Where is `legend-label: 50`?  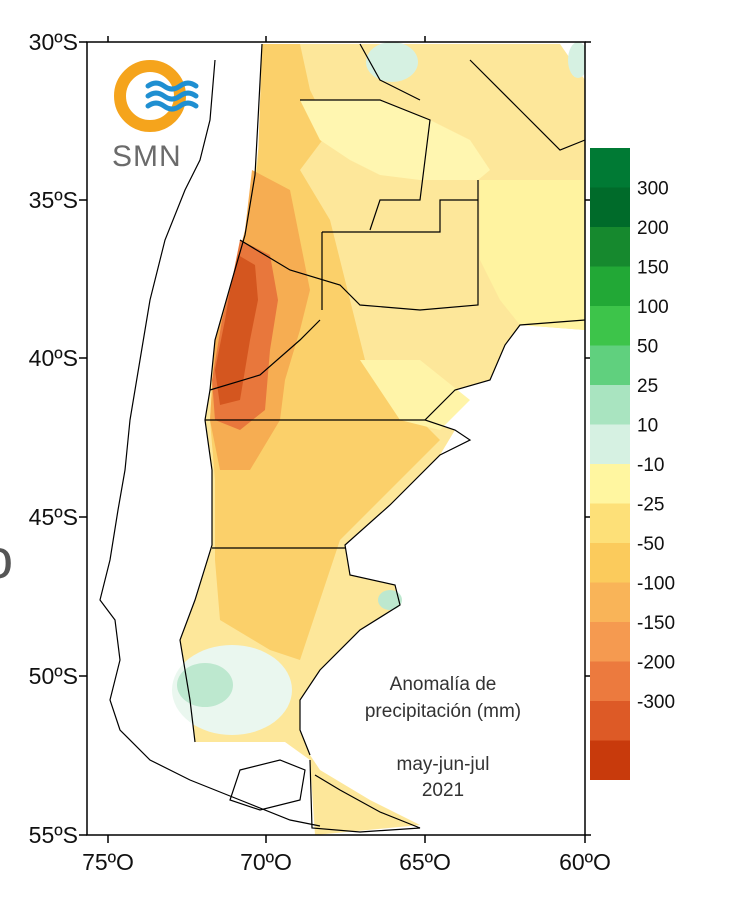 legend-label: 50 is located at coordinates (647, 347).